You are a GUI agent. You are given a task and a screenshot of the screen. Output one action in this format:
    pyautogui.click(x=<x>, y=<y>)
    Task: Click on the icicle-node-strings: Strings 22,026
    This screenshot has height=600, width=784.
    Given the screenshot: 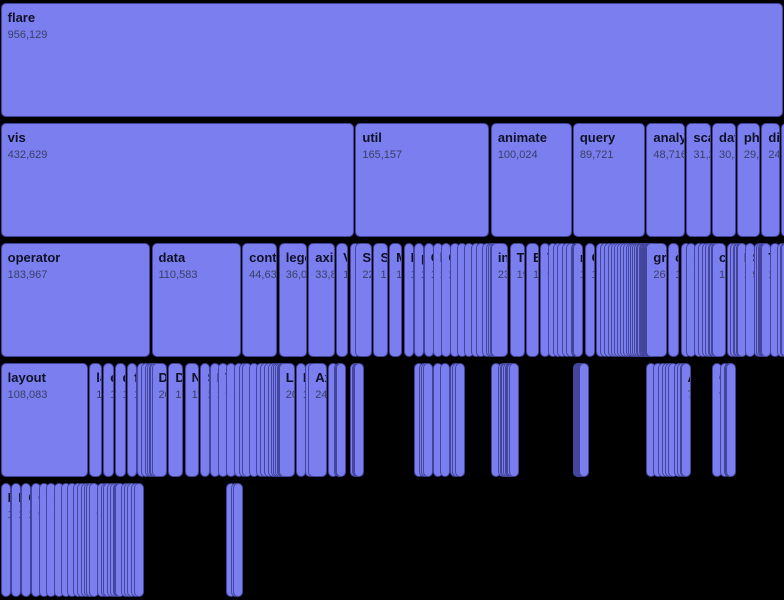 What is the action you would take?
    pyautogui.click(x=364, y=300)
    